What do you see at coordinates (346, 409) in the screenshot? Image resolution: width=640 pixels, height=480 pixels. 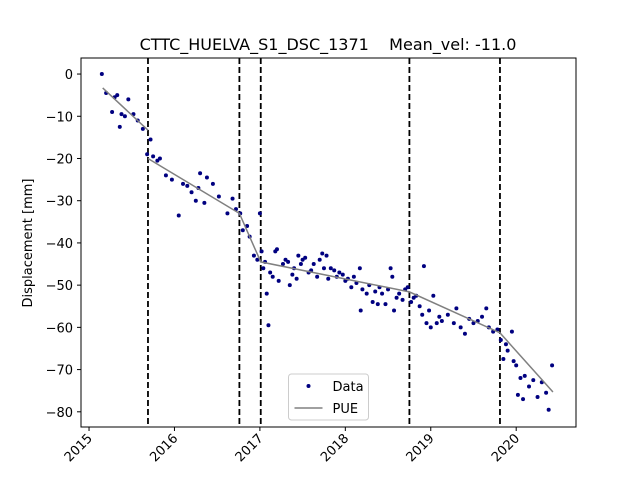 I see `legend-label: PUE` at bounding box center [346, 409].